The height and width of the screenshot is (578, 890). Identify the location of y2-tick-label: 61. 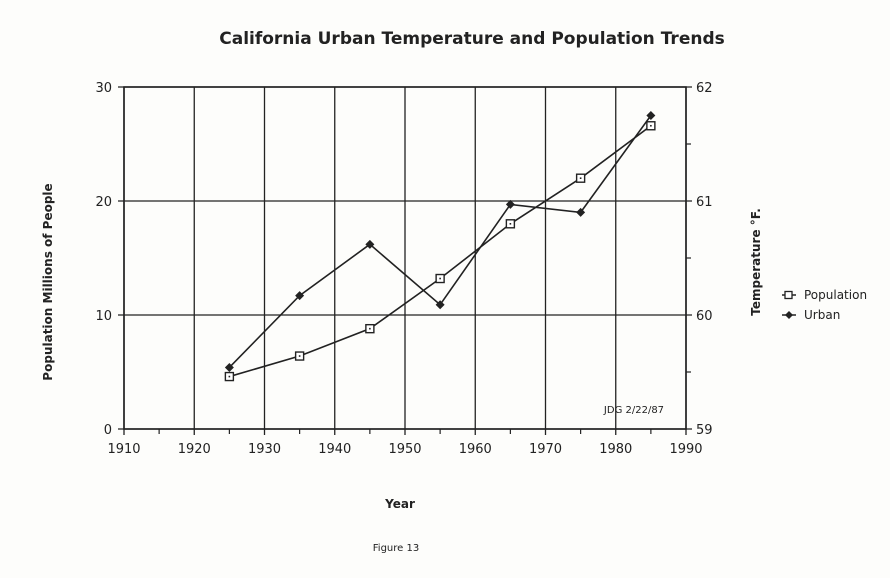
(704, 202).